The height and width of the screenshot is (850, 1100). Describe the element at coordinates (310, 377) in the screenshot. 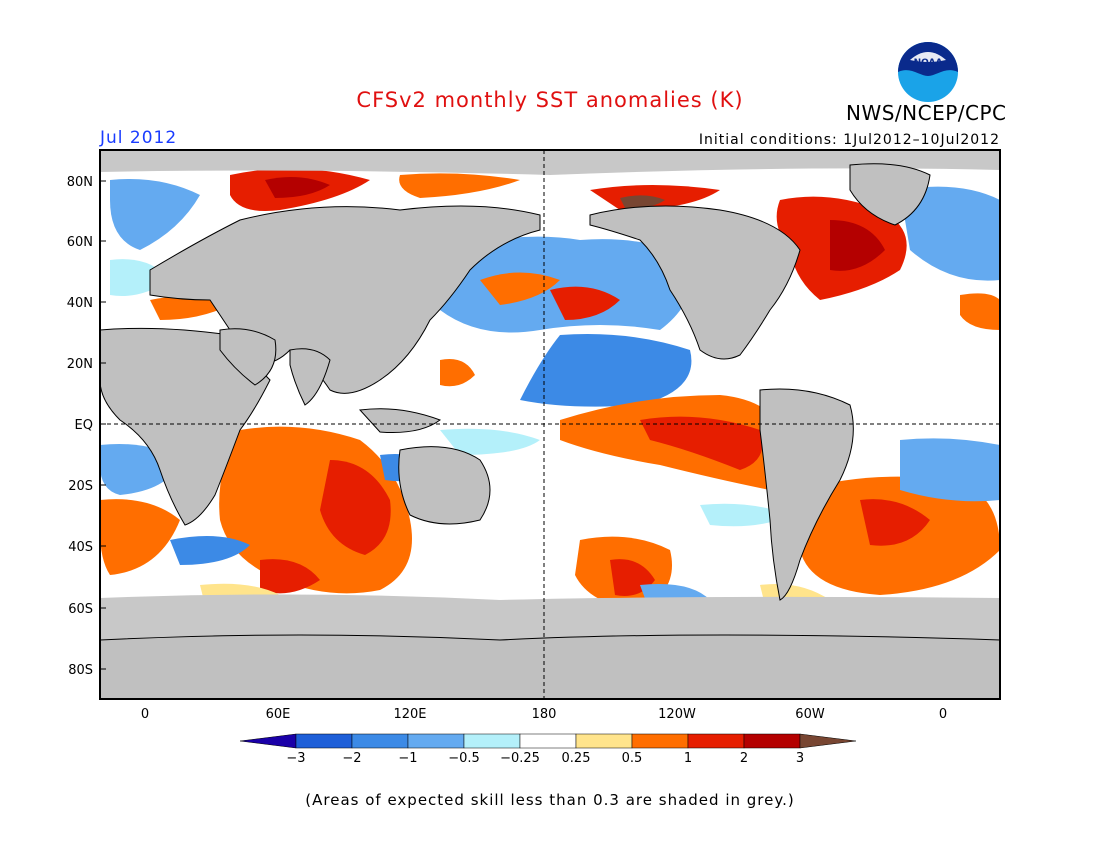

I see `india` at that location.